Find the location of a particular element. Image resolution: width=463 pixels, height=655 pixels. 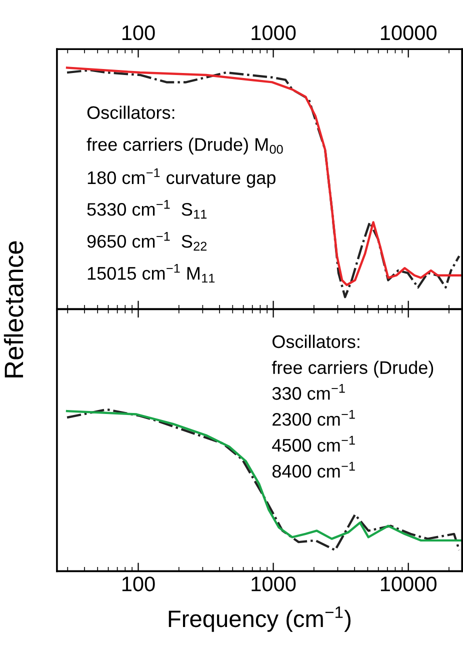

annotation: 8400 cm$^{−1}$ is located at coordinates (313, 470).